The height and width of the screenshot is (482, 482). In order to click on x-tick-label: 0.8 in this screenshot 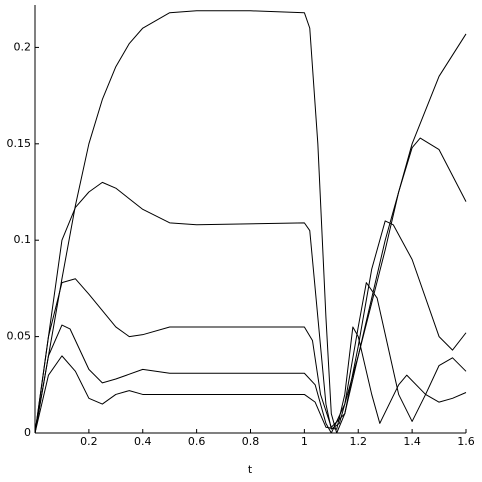, I will do `click(251, 441)`.